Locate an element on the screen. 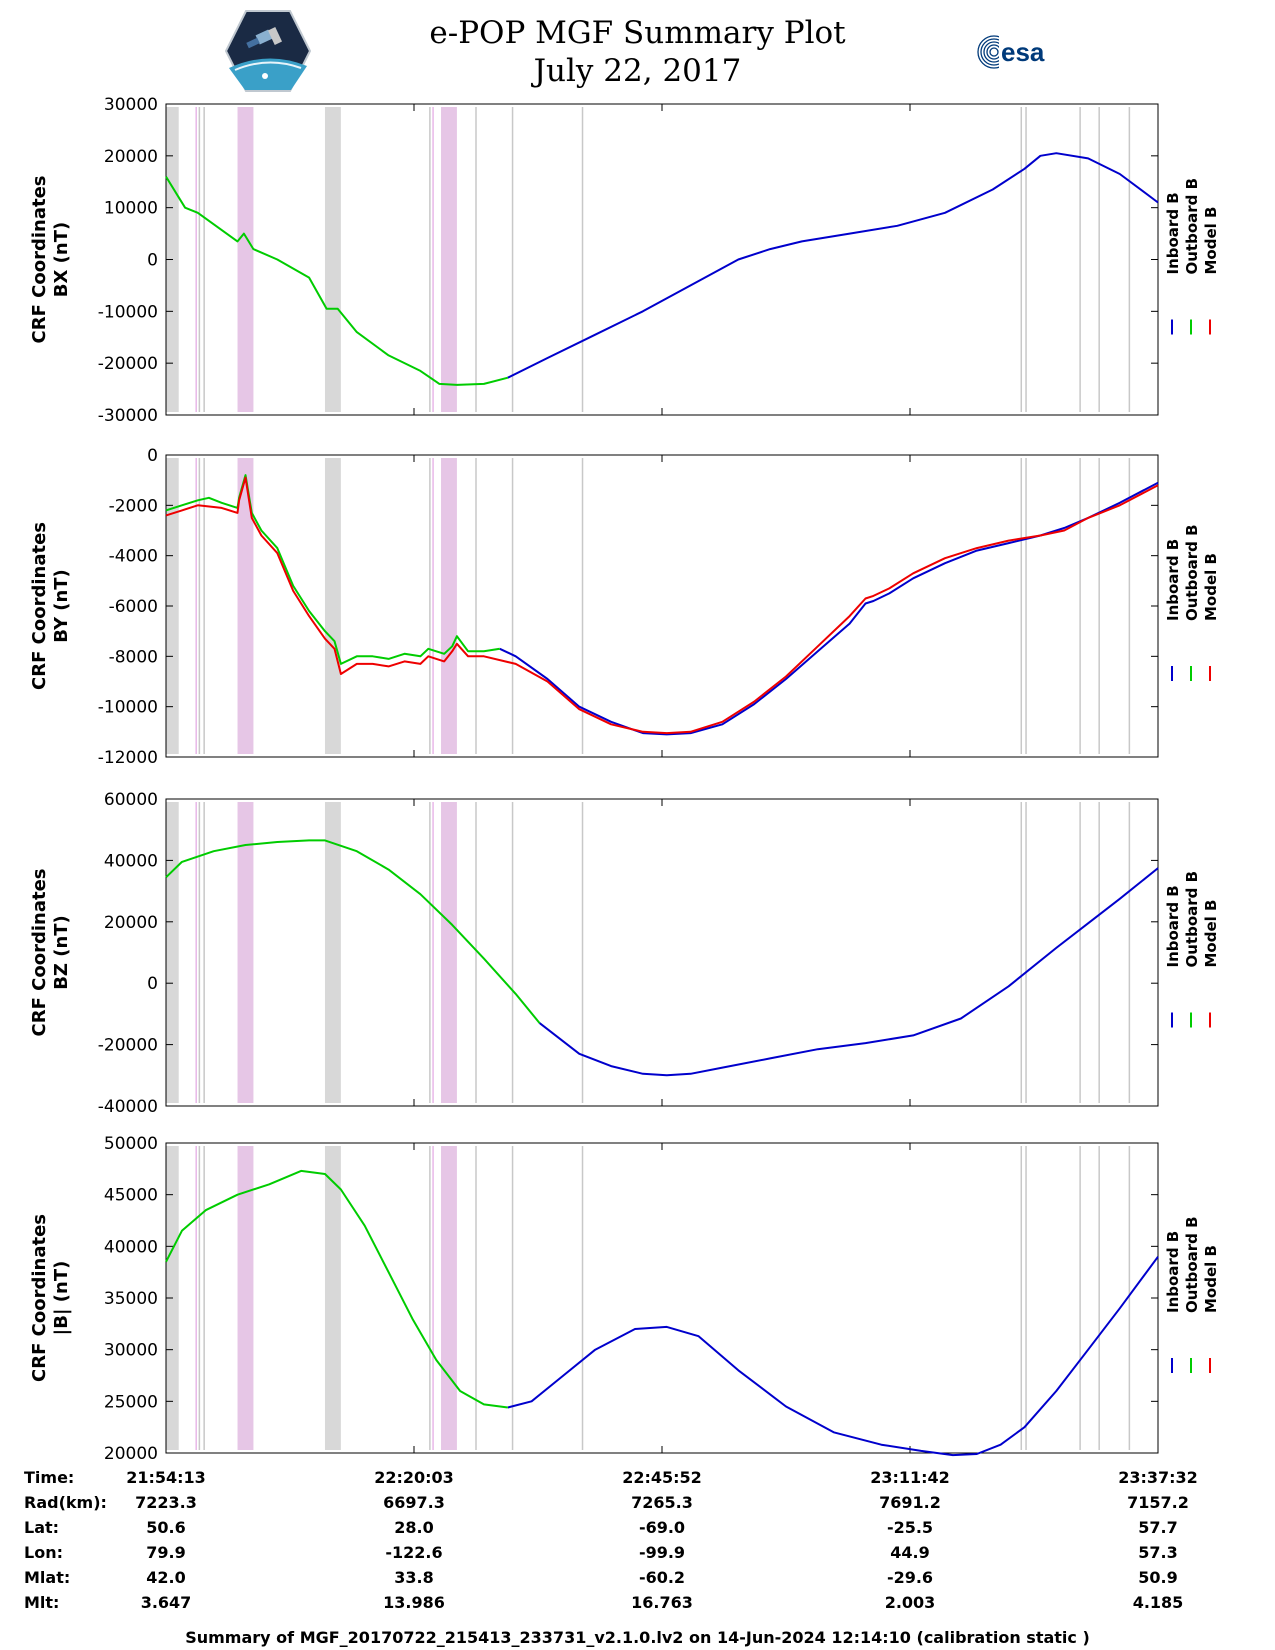 The image size is (1275, 1650). plot-title-line2: July 22, 2017 is located at coordinates (637, 71).